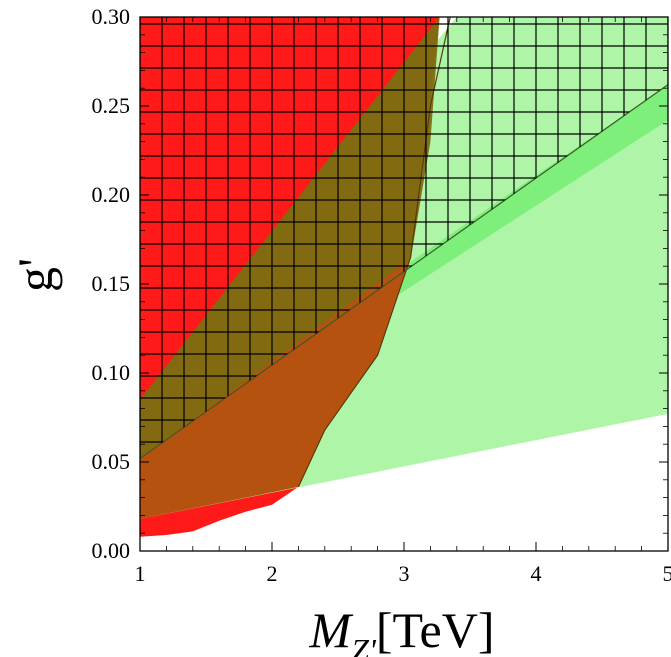  I want to click on y-tick-label: 0.25, so click(111, 105).